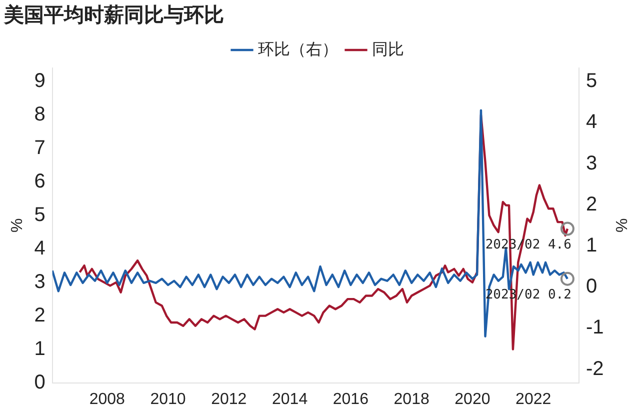 The image size is (640, 416). Describe the element at coordinates (40, 349) in the screenshot. I see `y-tick-label: 1` at that location.